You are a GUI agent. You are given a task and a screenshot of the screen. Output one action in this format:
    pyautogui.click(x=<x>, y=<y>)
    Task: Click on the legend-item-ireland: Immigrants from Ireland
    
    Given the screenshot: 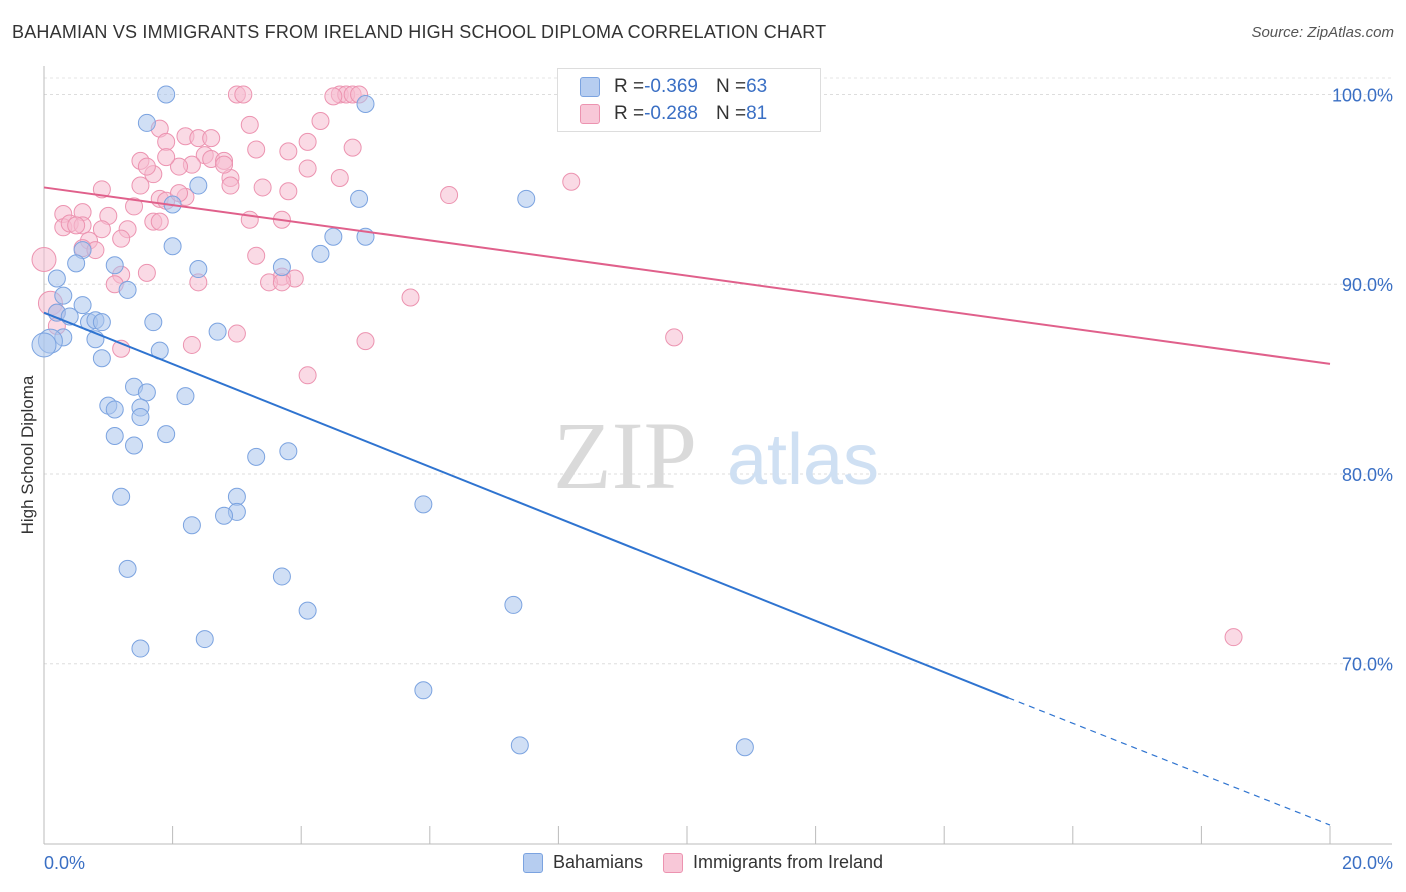 What is the action you would take?
    pyautogui.click(x=773, y=862)
    